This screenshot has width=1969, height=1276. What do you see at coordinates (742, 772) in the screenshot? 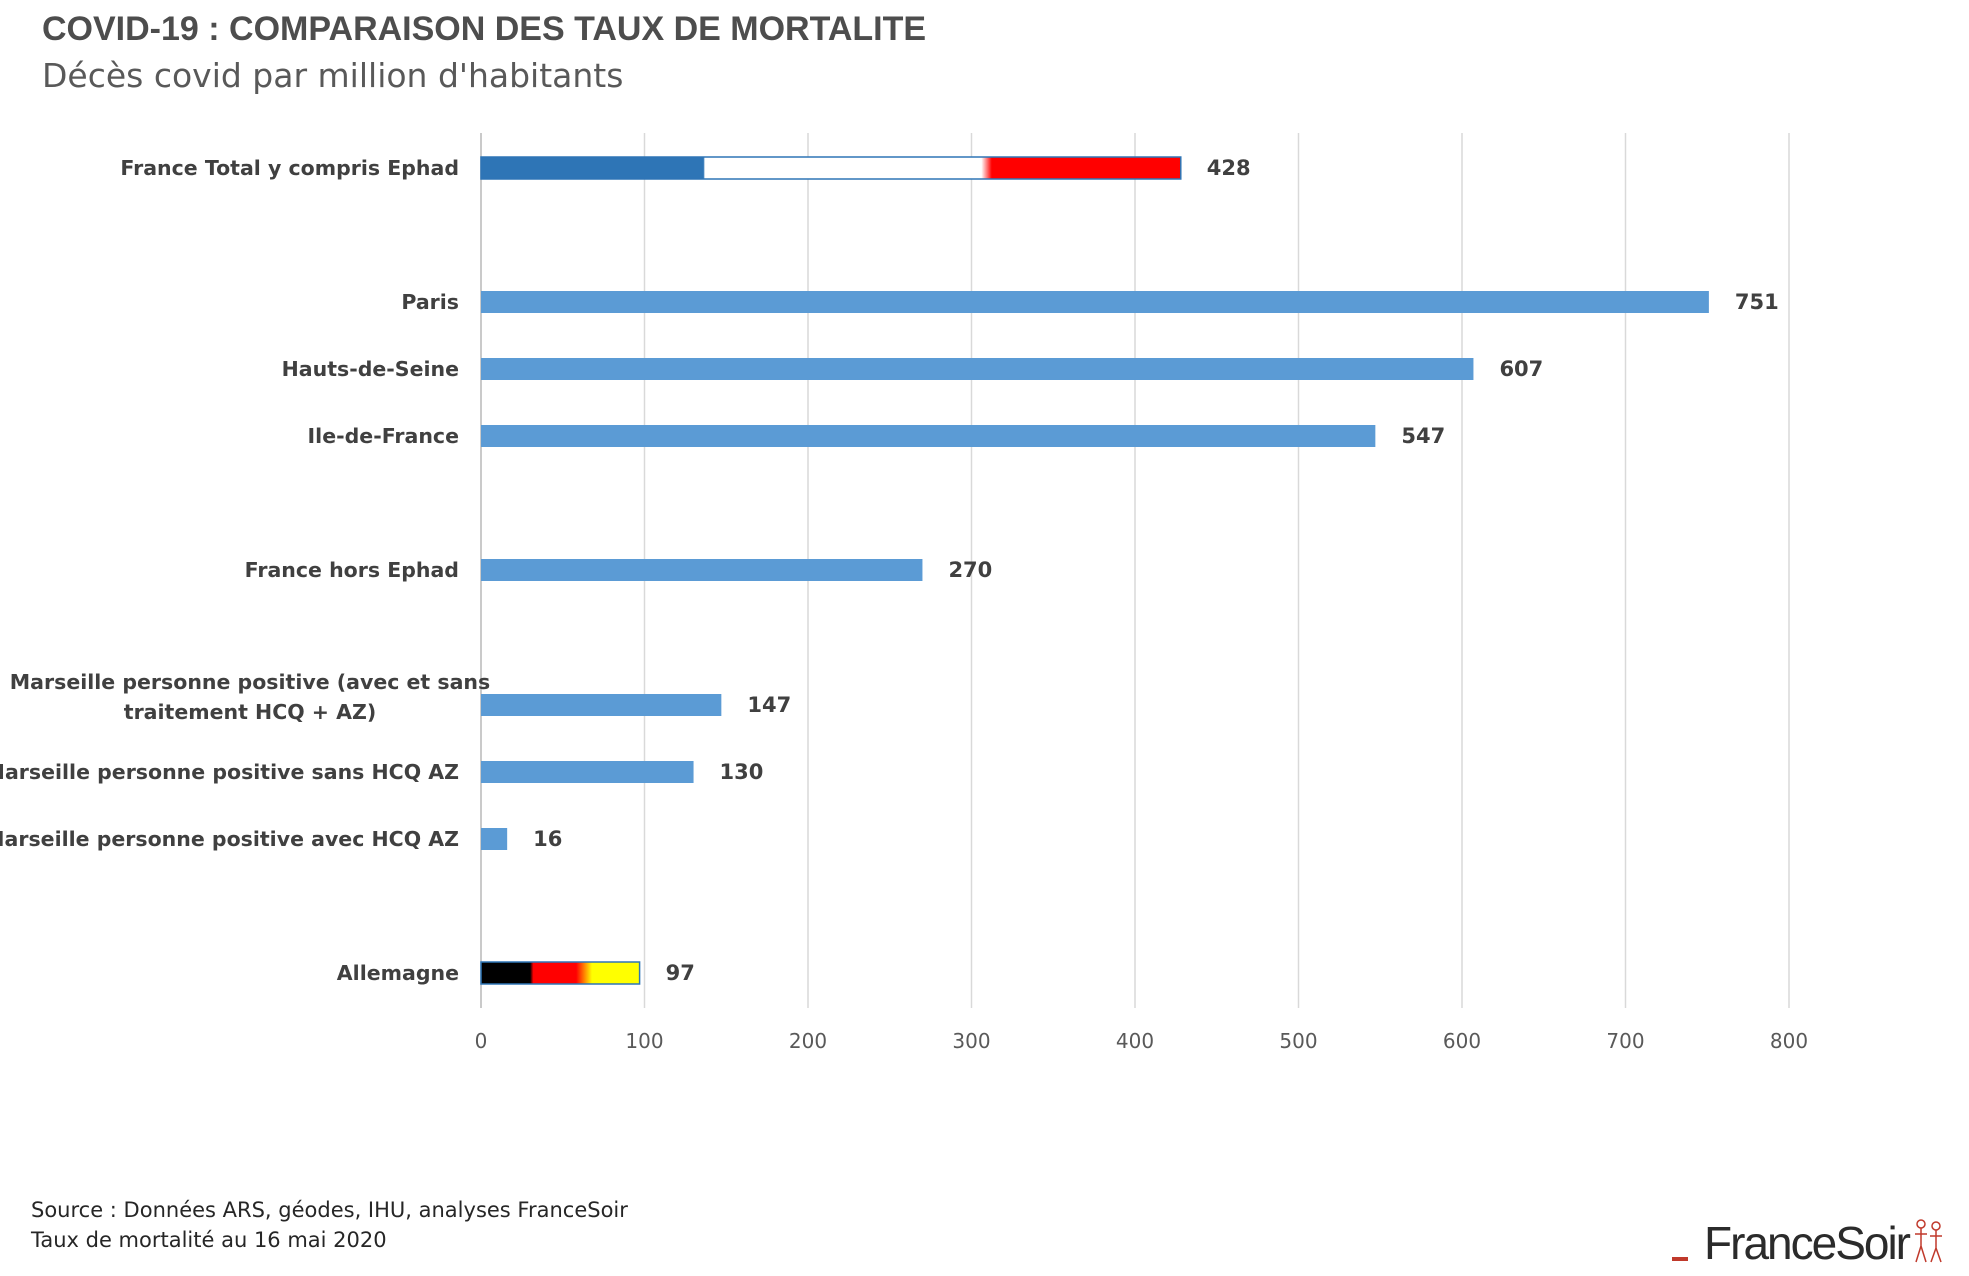
I see `data-label: 130` at bounding box center [742, 772].